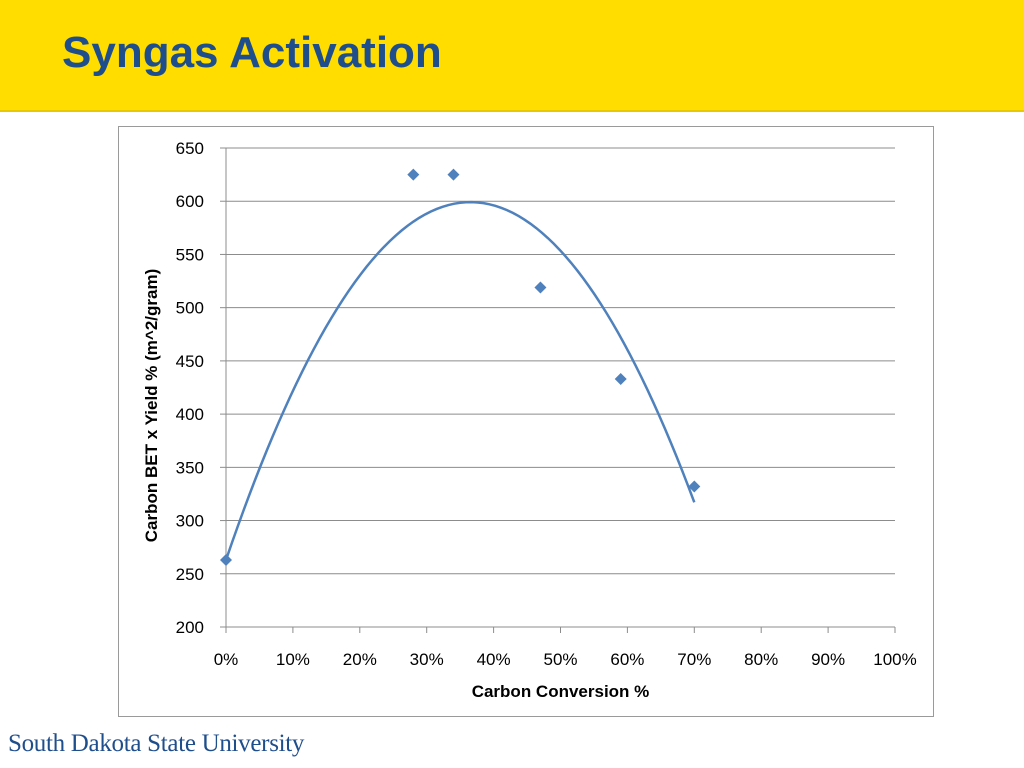 The height and width of the screenshot is (768, 1024). Describe the element at coordinates (226, 659) in the screenshot. I see `x-tick-label: 0%` at that location.